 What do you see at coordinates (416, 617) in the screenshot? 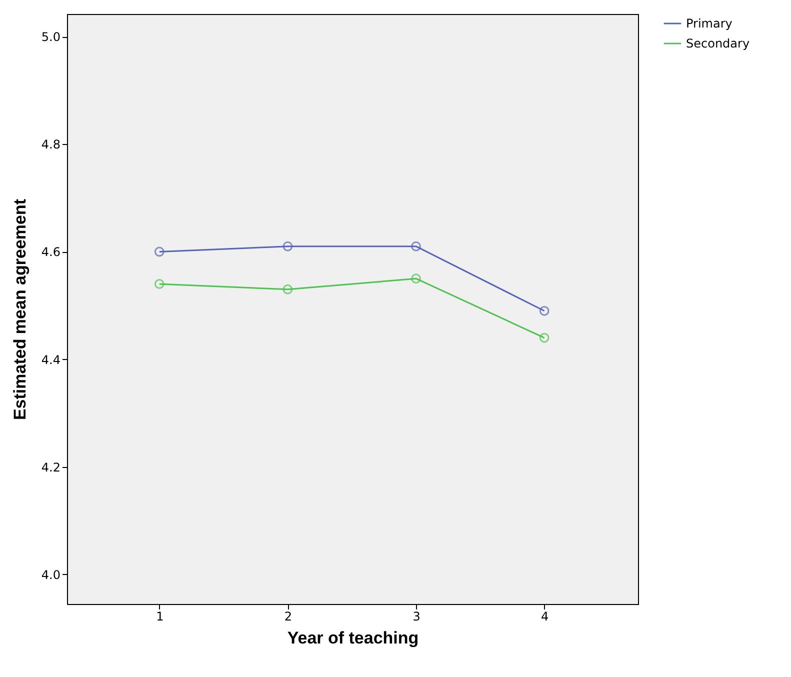
I see `x-tick-label: 3` at bounding box center [416, 617].